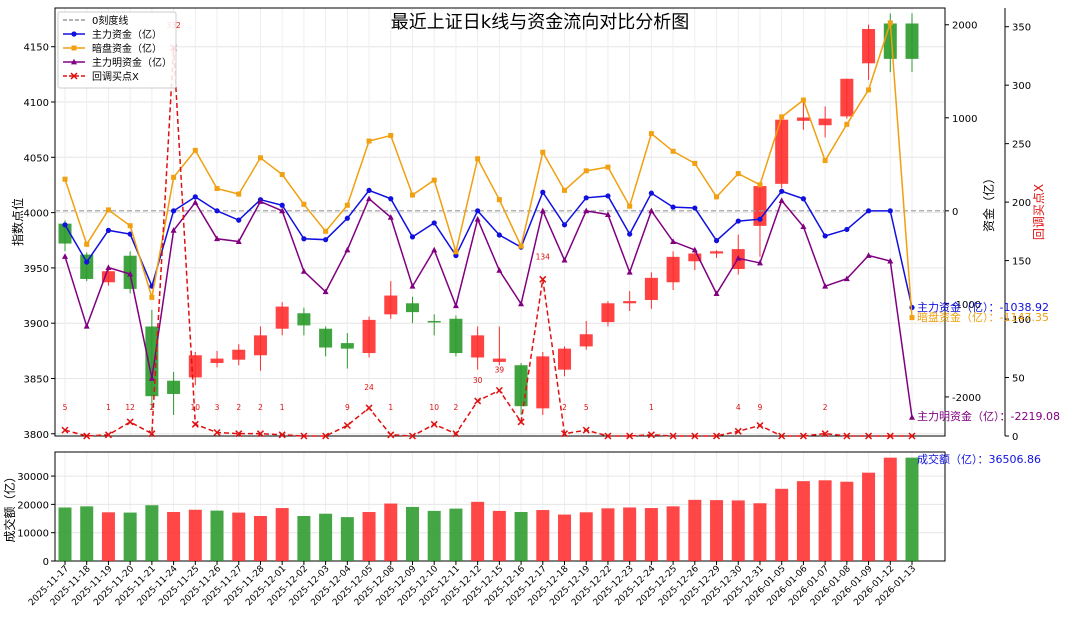 This screenshot has width=1080, height=621. What do you see at coordinates (36, 103) in the screenshot?
I see `y-tick-label: 4100` at bounding box center [36, 103].